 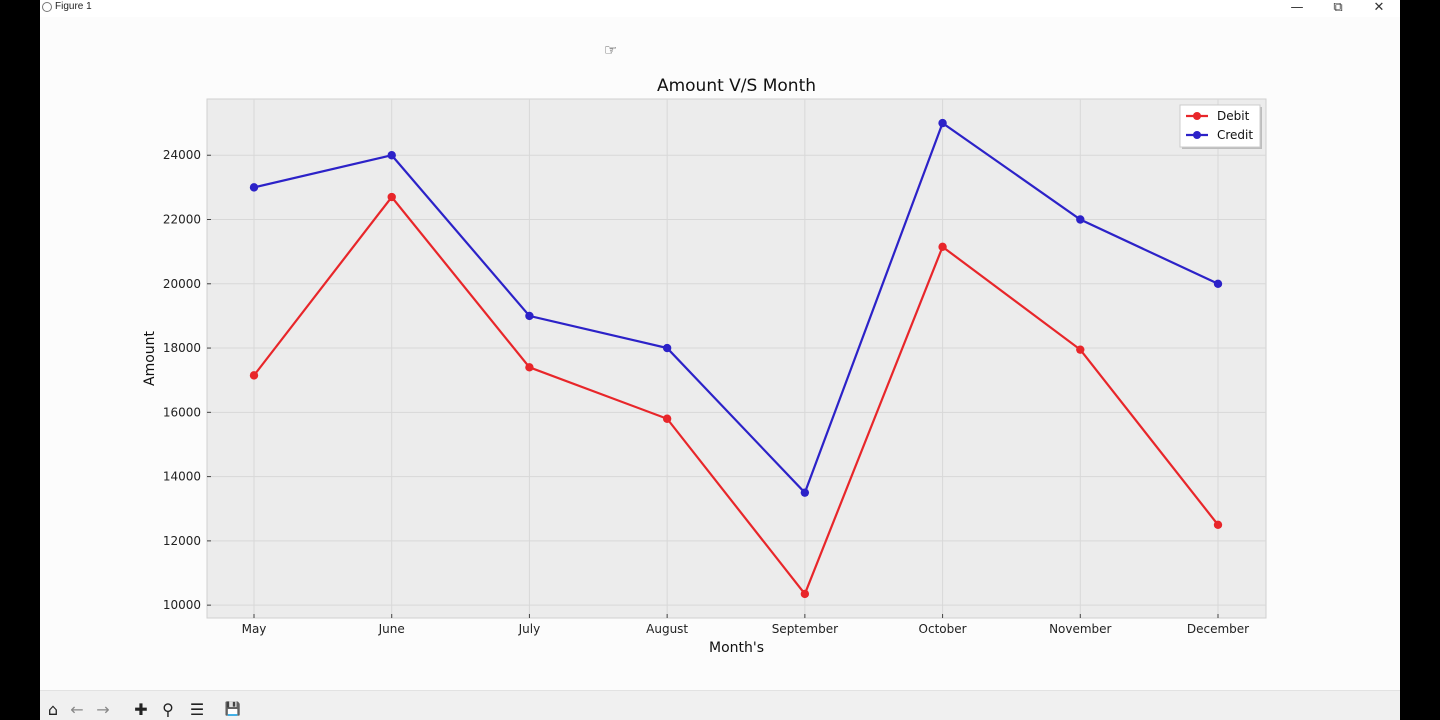 I want to click on y-tick-label: 18000, so click(x=182, y=348).